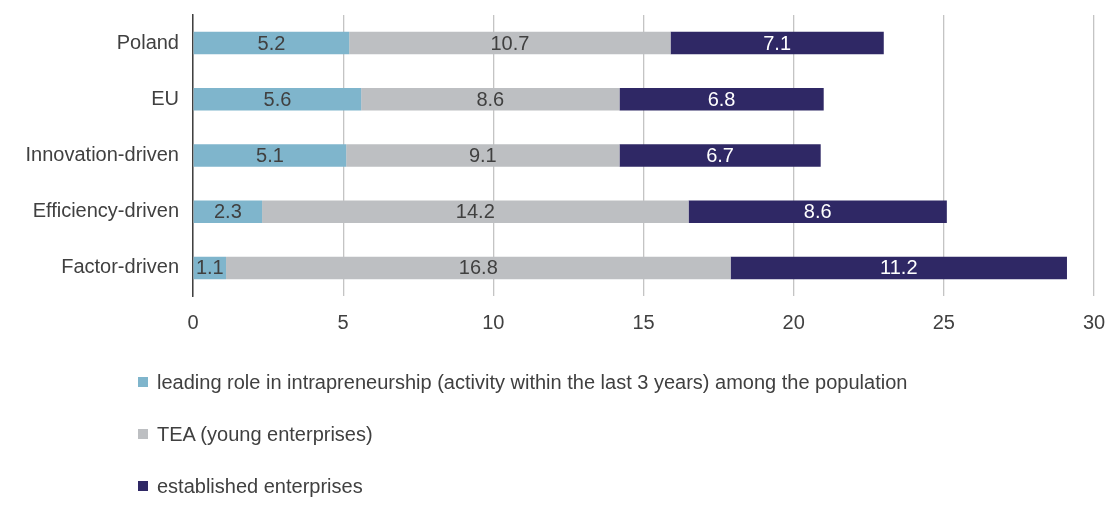 This screenshot has height=511, width=1110. What do you see at coordinates (265, 434) in the screenshot?
I see `legend-label: TEA (young enterprises)` at bounding box center [265, 434].